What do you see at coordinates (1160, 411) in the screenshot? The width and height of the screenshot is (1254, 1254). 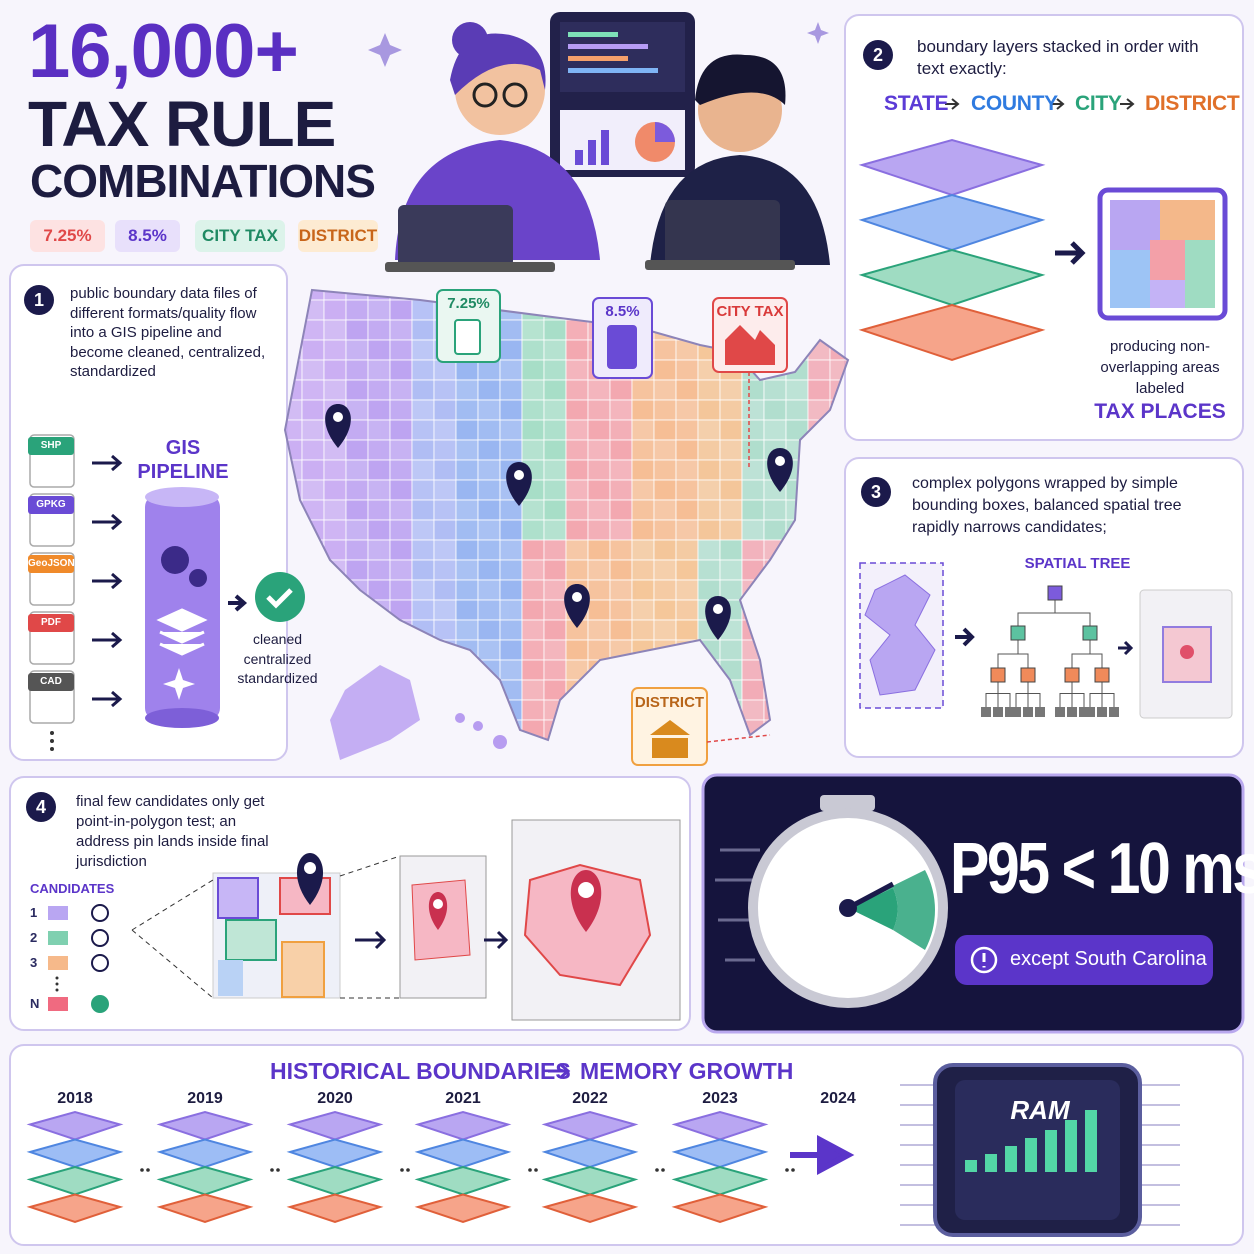 I see `result-label: TAX PLACES` at bounding box center [1160, 411].